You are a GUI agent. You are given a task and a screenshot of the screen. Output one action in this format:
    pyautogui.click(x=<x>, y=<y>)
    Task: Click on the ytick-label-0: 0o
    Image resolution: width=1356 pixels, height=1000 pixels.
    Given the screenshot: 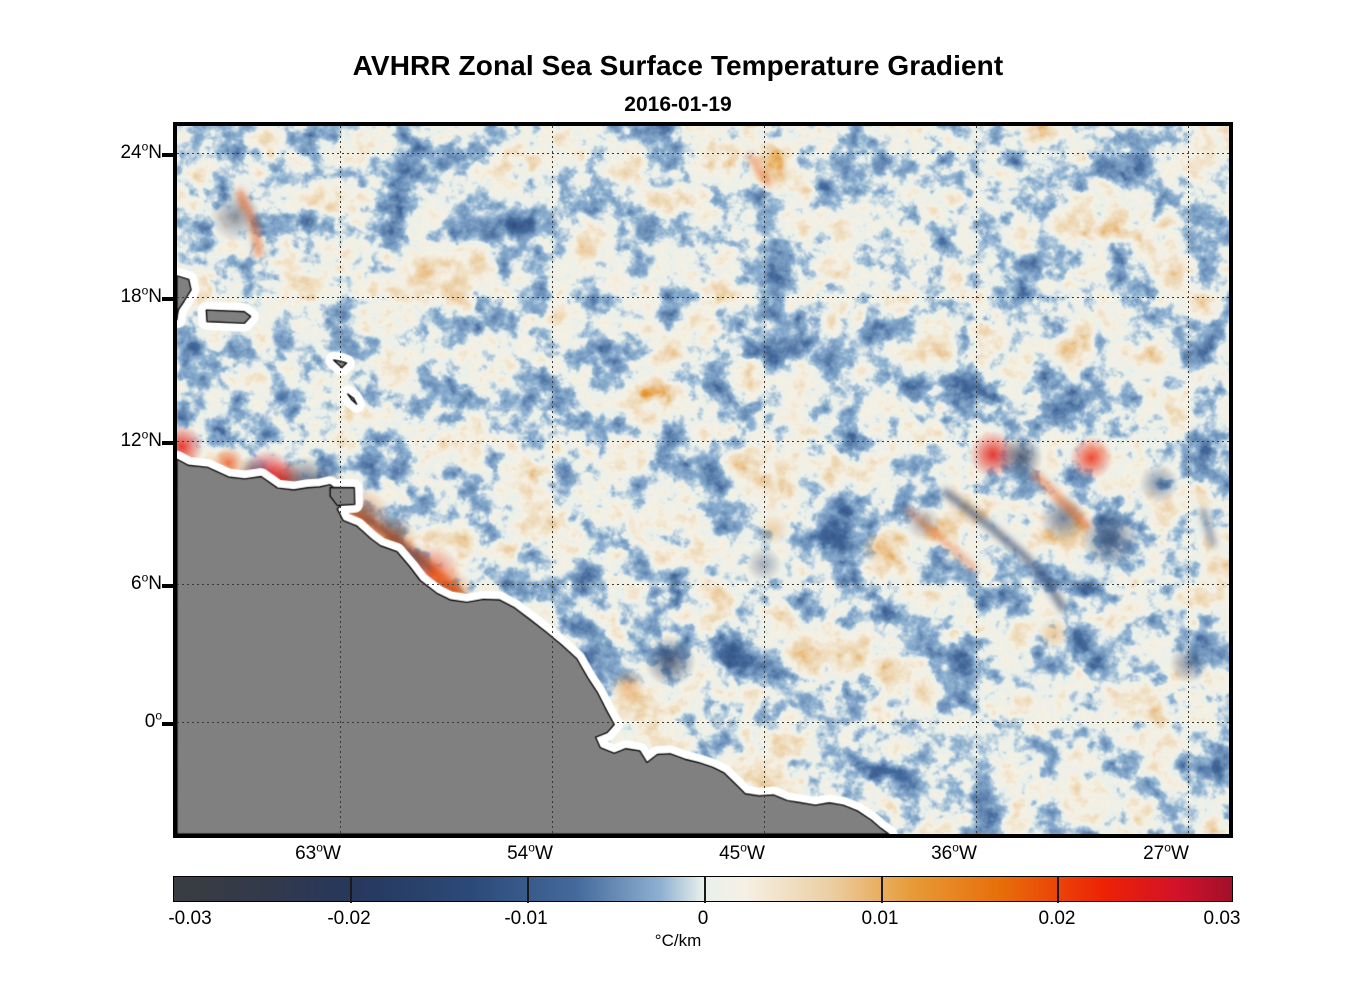 What is the action you would take?
    pyautogui.click(x=153, y=720)
    